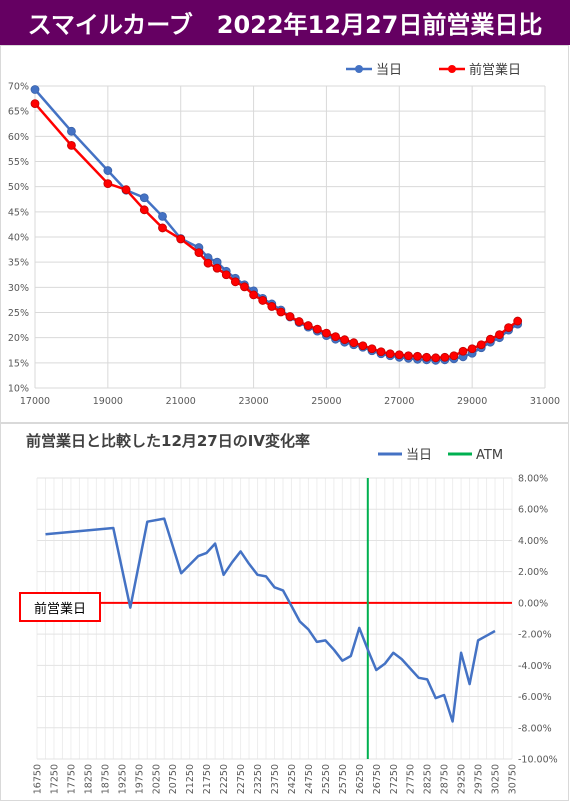 This screenshot has height=801, width=570. What do you see at coordinates (18, 162) in the screenshot?
I see `y-tick-label: 55%` at bounding box center [18, 162].